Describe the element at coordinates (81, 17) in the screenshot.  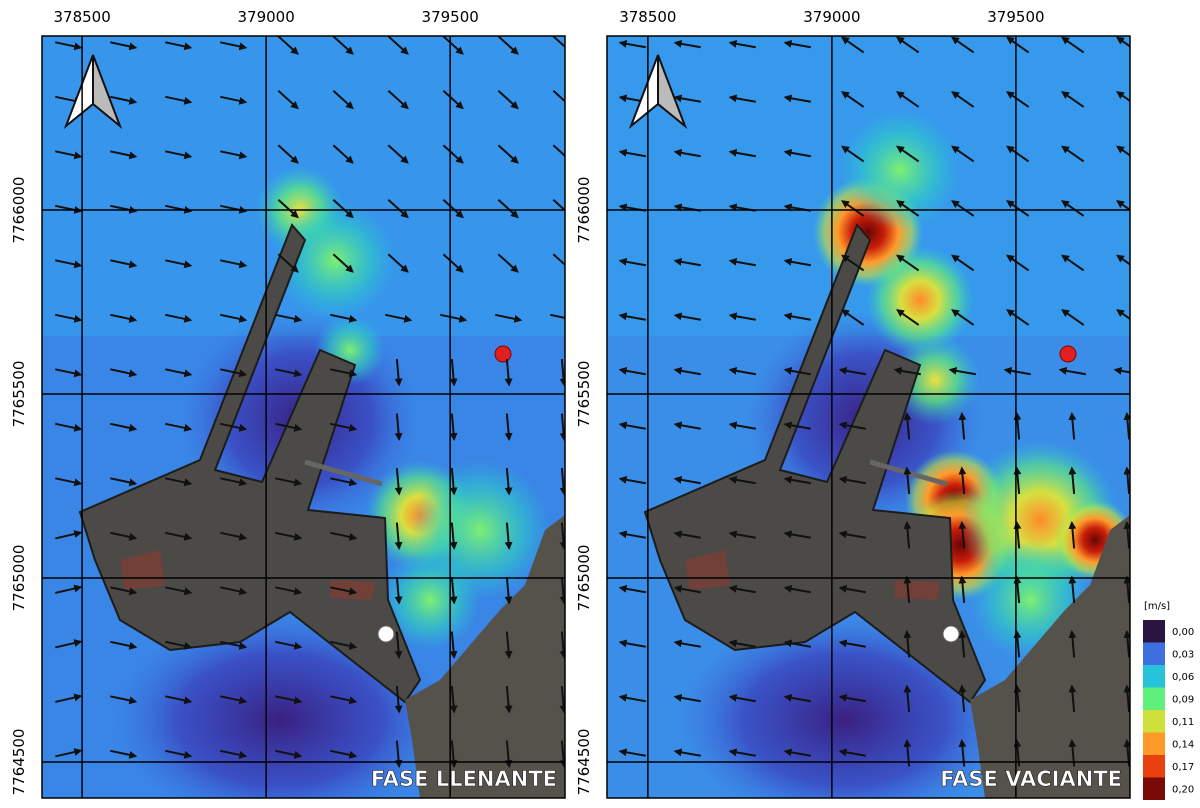
I see `x-tick-label: 378500` at that location.